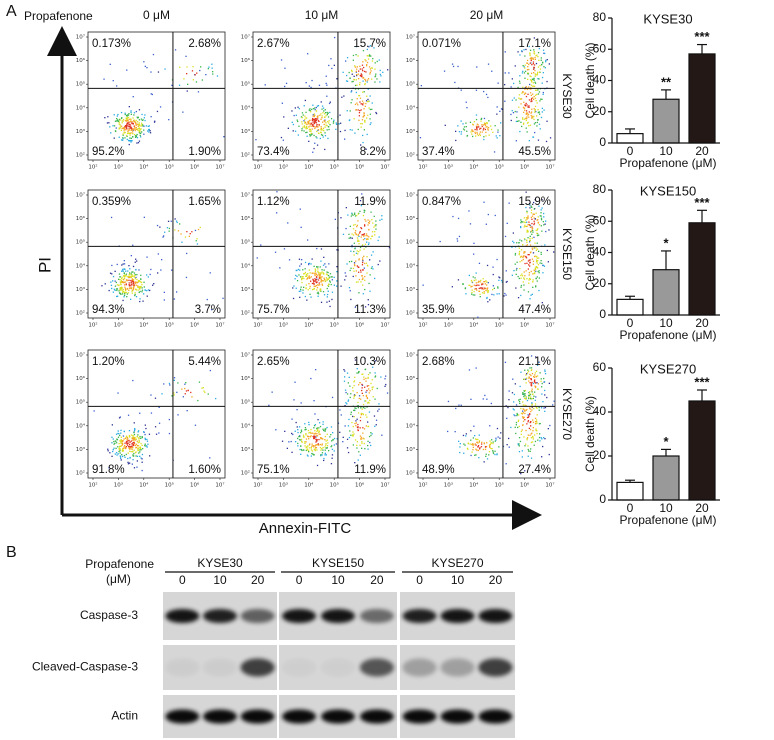 The width and height of the screenshot is (774, 740). I want to click on group-label: KYSE30, so click(220, 563).